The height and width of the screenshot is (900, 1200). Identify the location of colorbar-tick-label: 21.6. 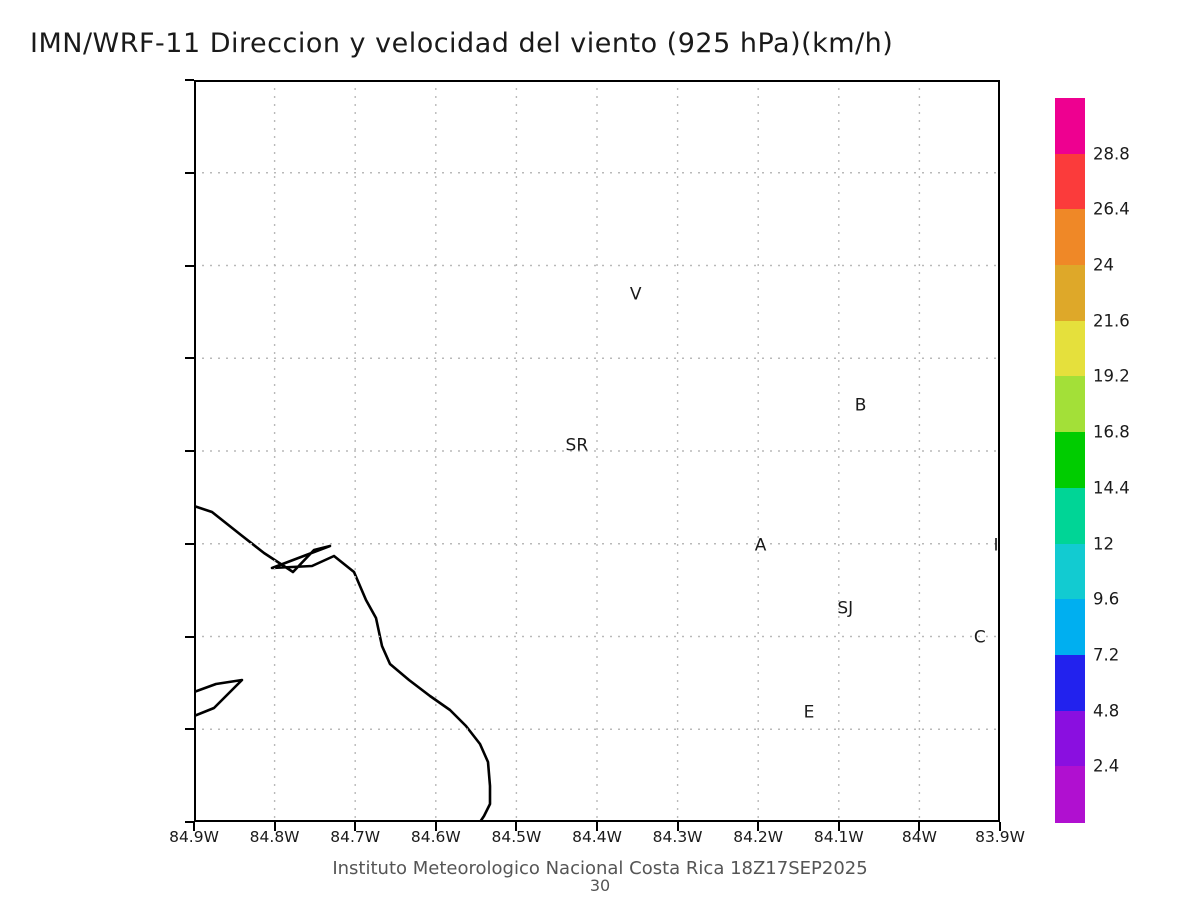
(1111, 321).